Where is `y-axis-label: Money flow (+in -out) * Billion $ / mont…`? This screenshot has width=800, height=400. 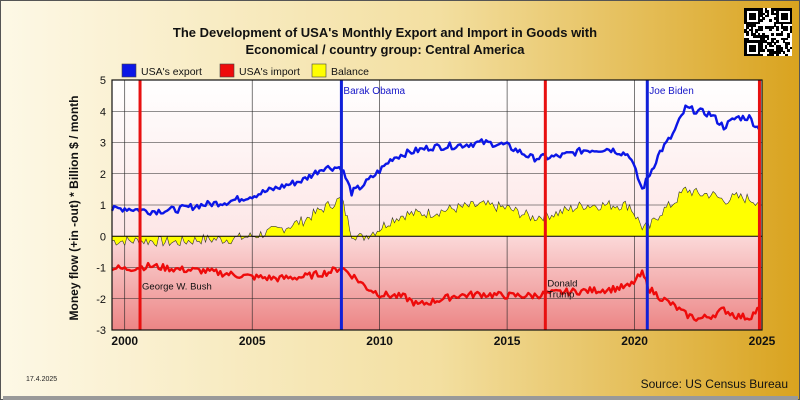
y-axis-label: Money flow (+in -out) * Billion $ / mont… is located at coordinates (74, 208).